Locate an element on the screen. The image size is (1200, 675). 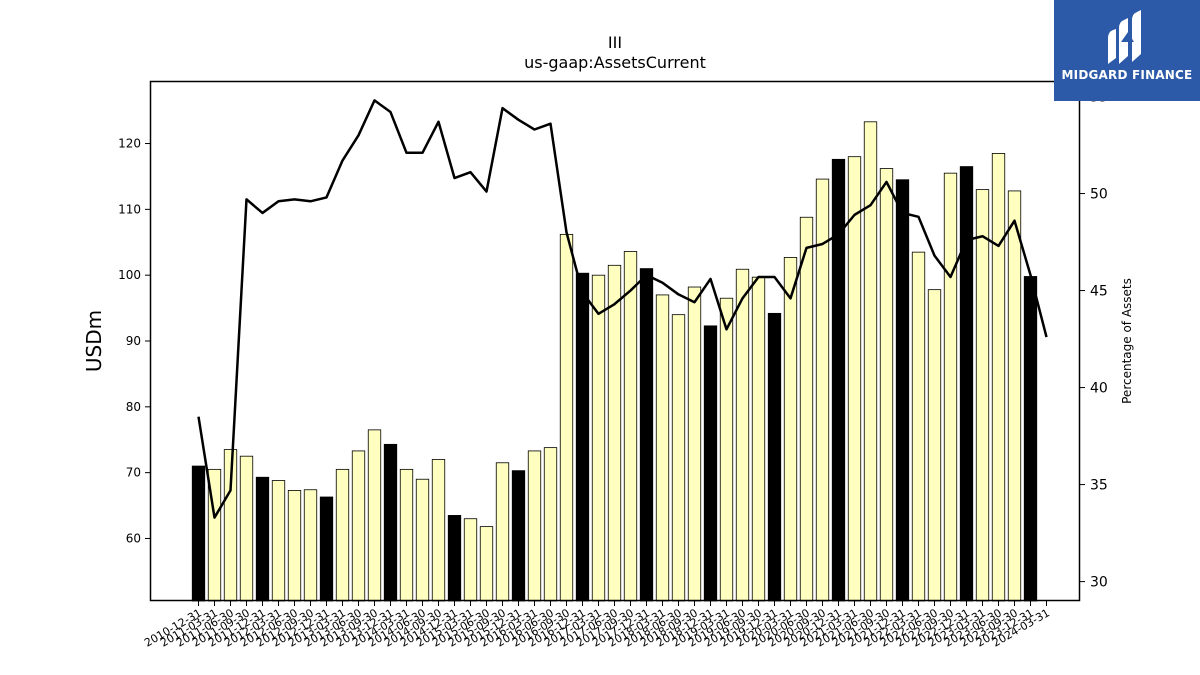
brand-logo: MIDGARD FINANCE is located at coordinates (1127, 50).